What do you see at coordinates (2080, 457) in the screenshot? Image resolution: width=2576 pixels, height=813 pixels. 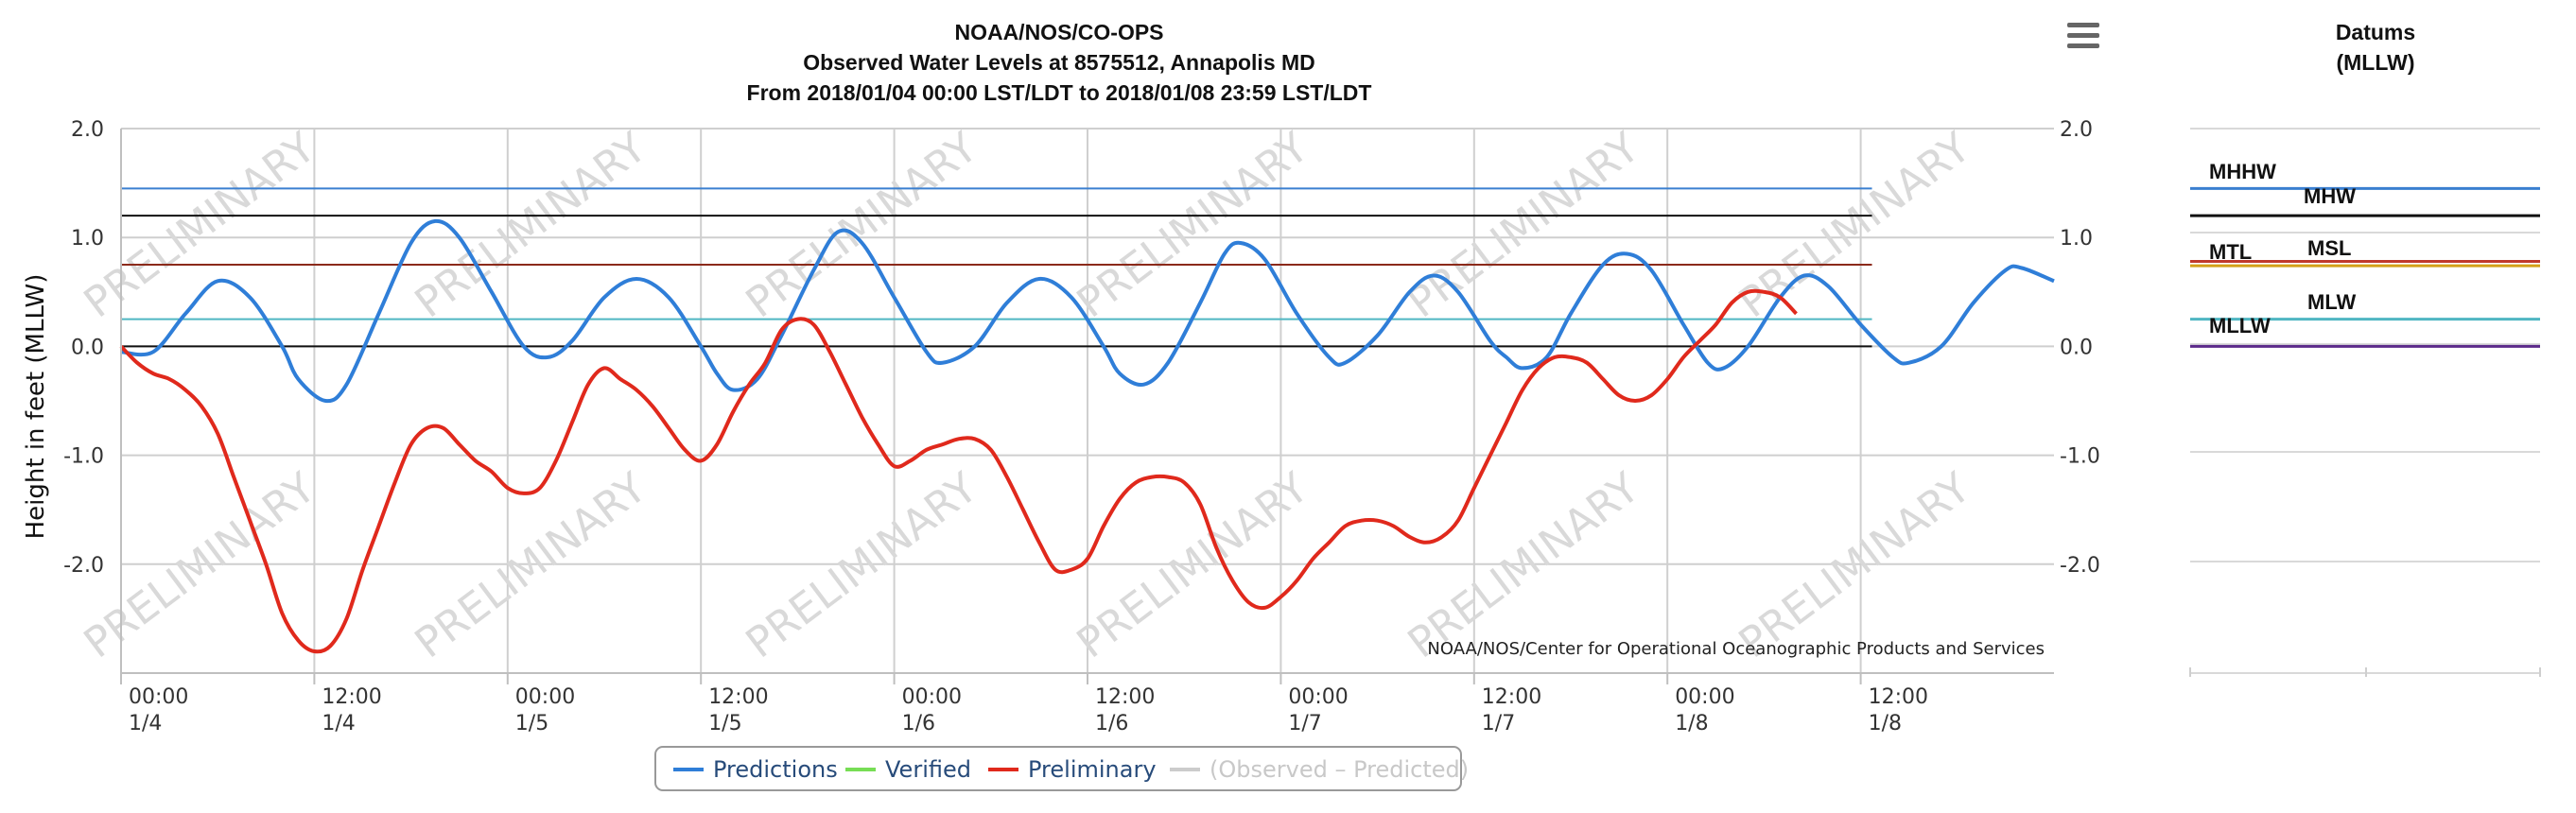 I see `y-tick-label-right: -1.0` at bounding box center [2080, 457].